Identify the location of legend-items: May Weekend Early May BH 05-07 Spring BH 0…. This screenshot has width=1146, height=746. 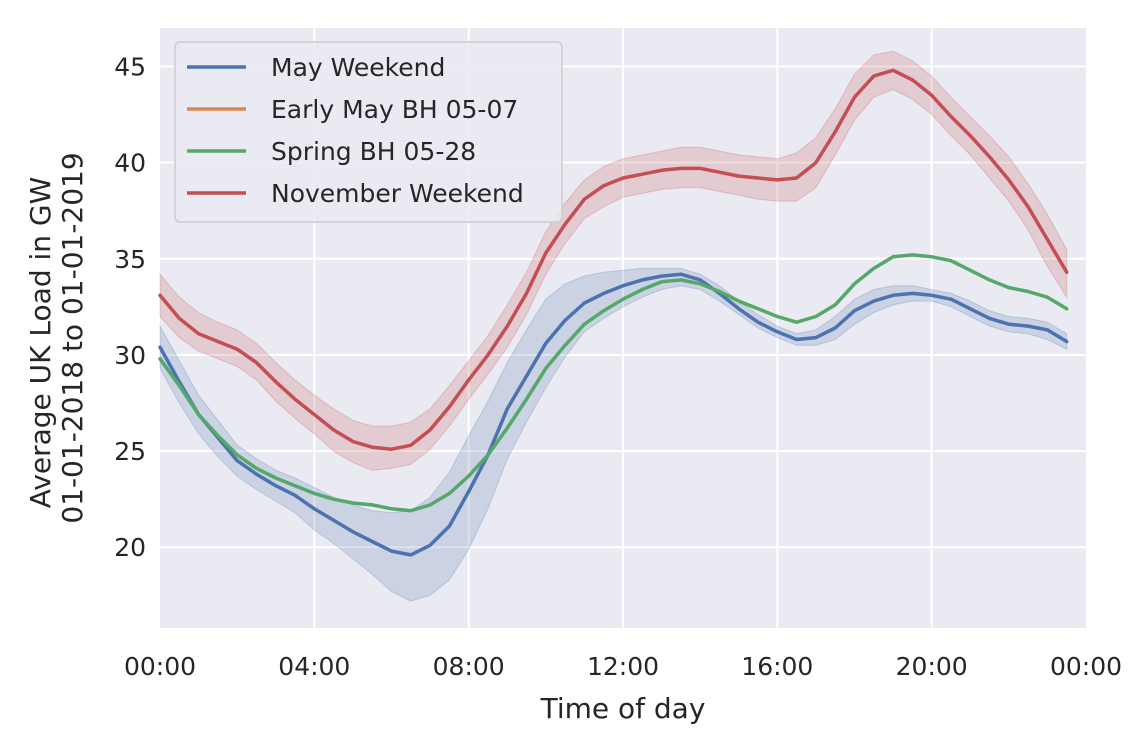
(355, 130).